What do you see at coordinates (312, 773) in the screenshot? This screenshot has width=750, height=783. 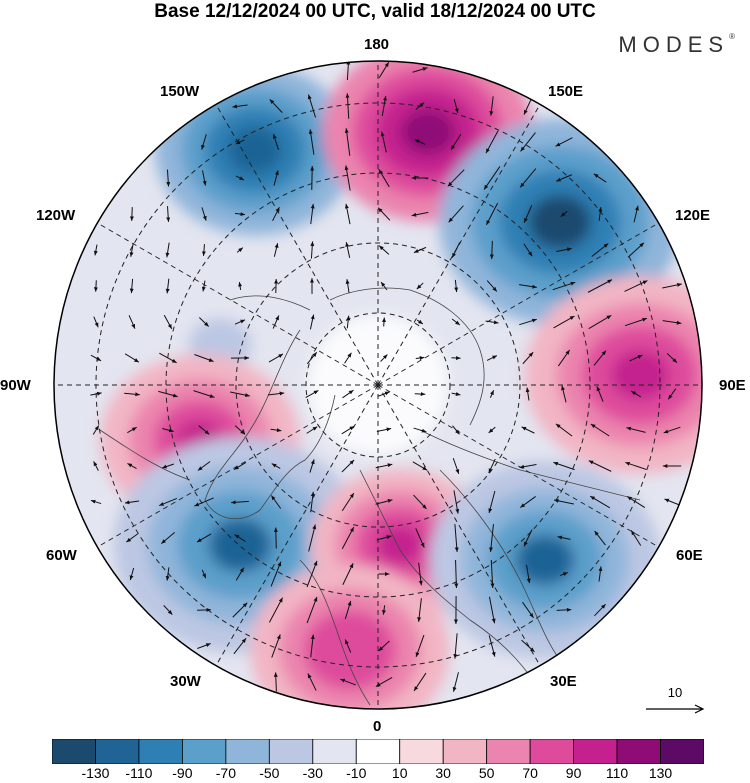 I see `colorbar-label: -30` at bounding box center [312, 773].